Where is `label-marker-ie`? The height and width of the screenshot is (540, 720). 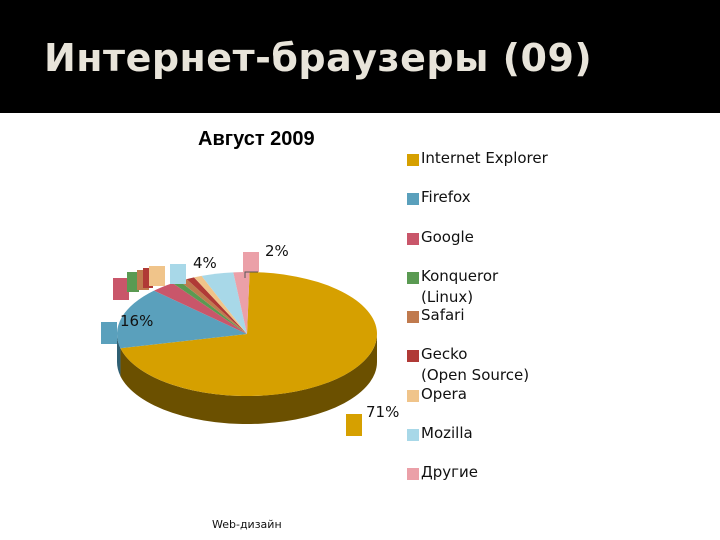 label-marker-ie is located at coordinates (354, 425).